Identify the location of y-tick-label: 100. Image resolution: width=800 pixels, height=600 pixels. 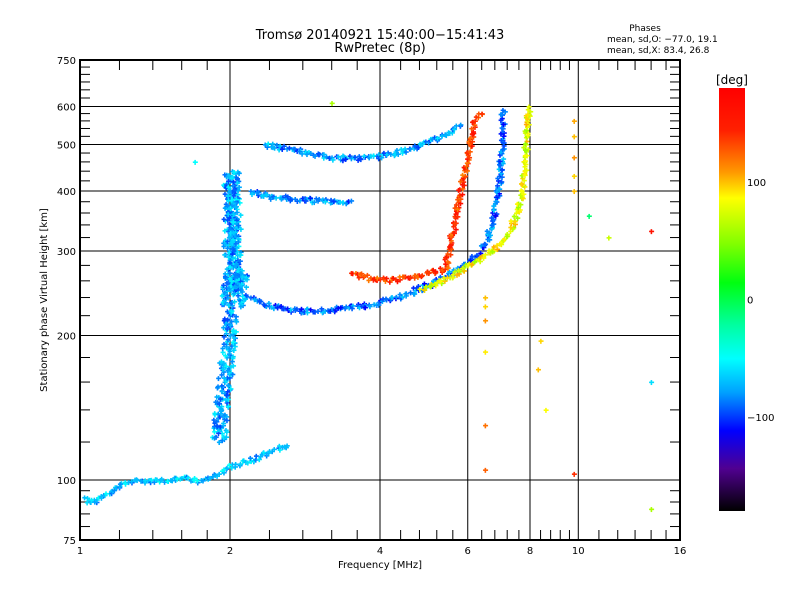
(66, 481).